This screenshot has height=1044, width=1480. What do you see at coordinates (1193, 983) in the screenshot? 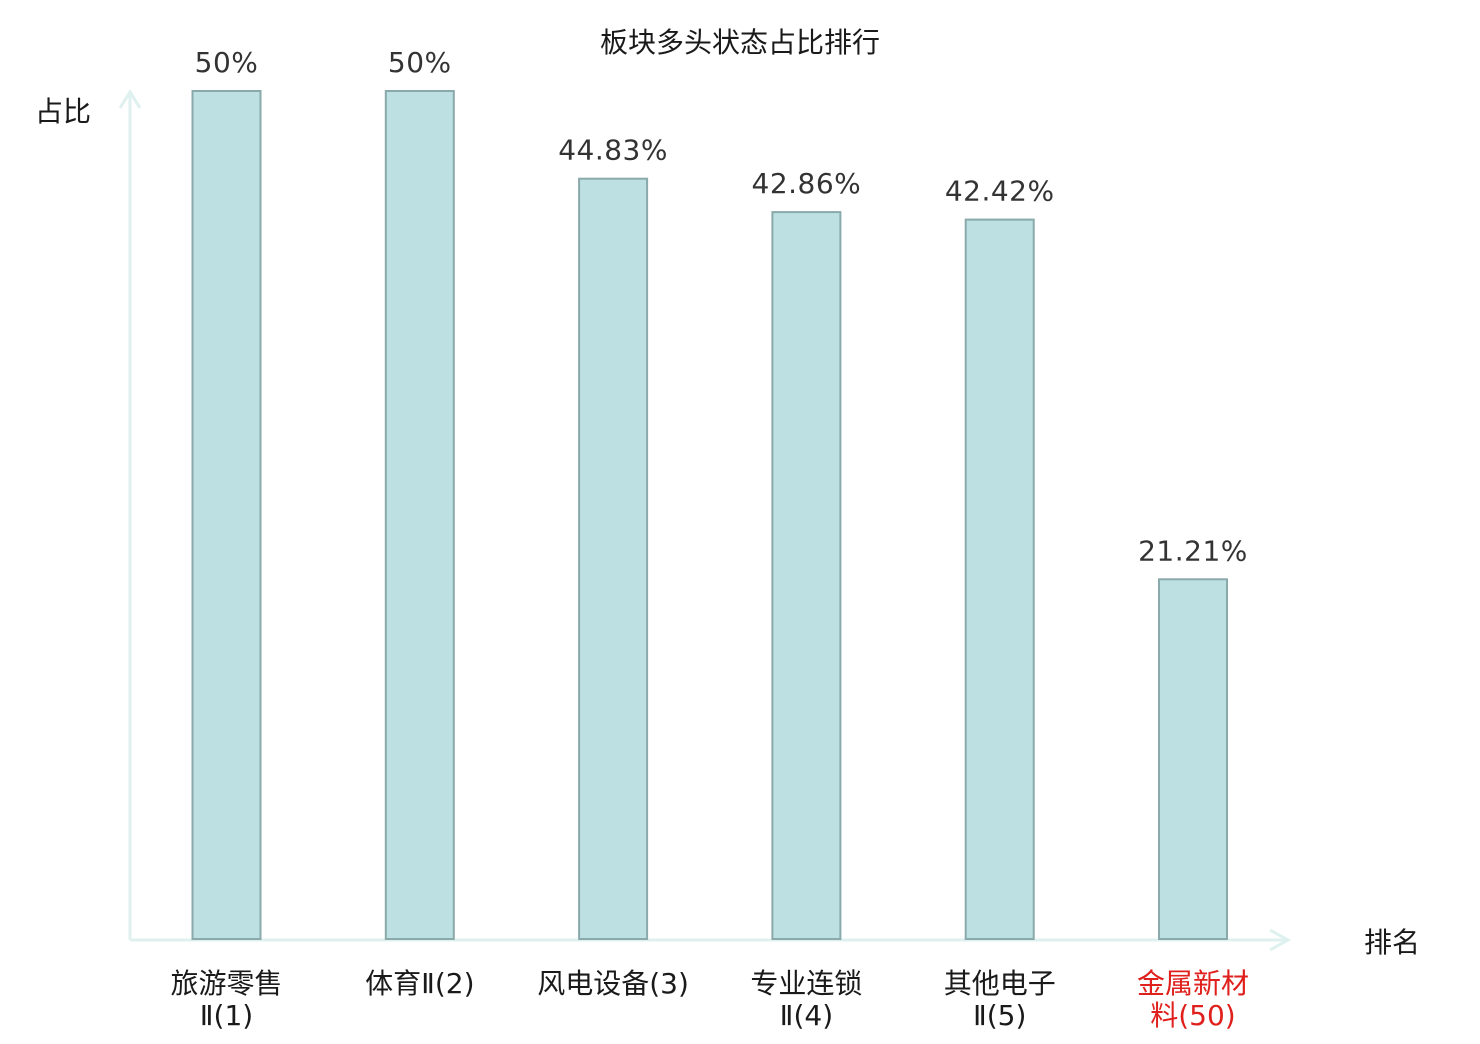
I see `category-label-6-line-1: 金属新材` at bounding box center [1193, 983].